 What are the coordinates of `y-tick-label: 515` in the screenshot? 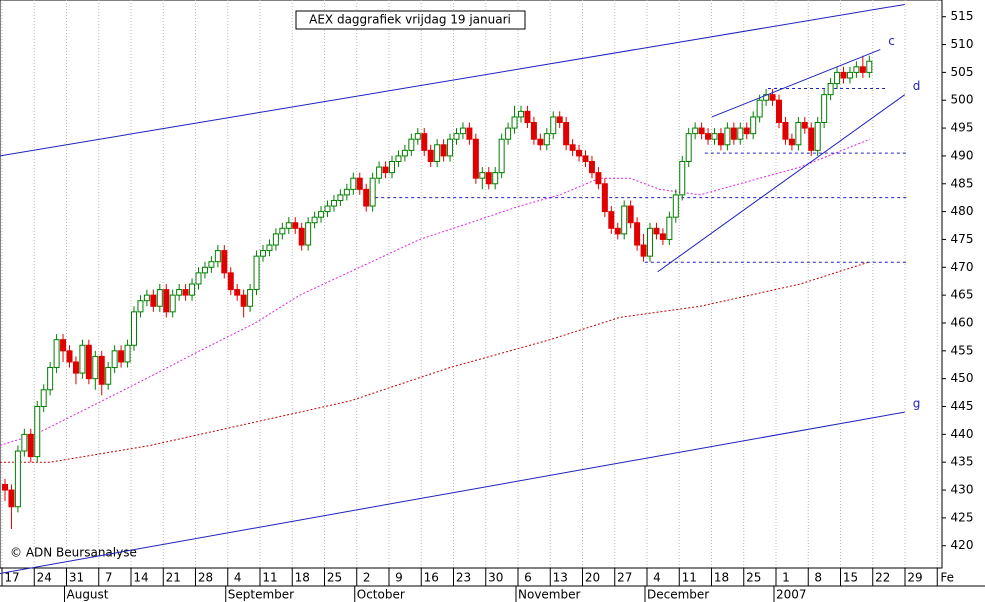 It's located at (962, 16).